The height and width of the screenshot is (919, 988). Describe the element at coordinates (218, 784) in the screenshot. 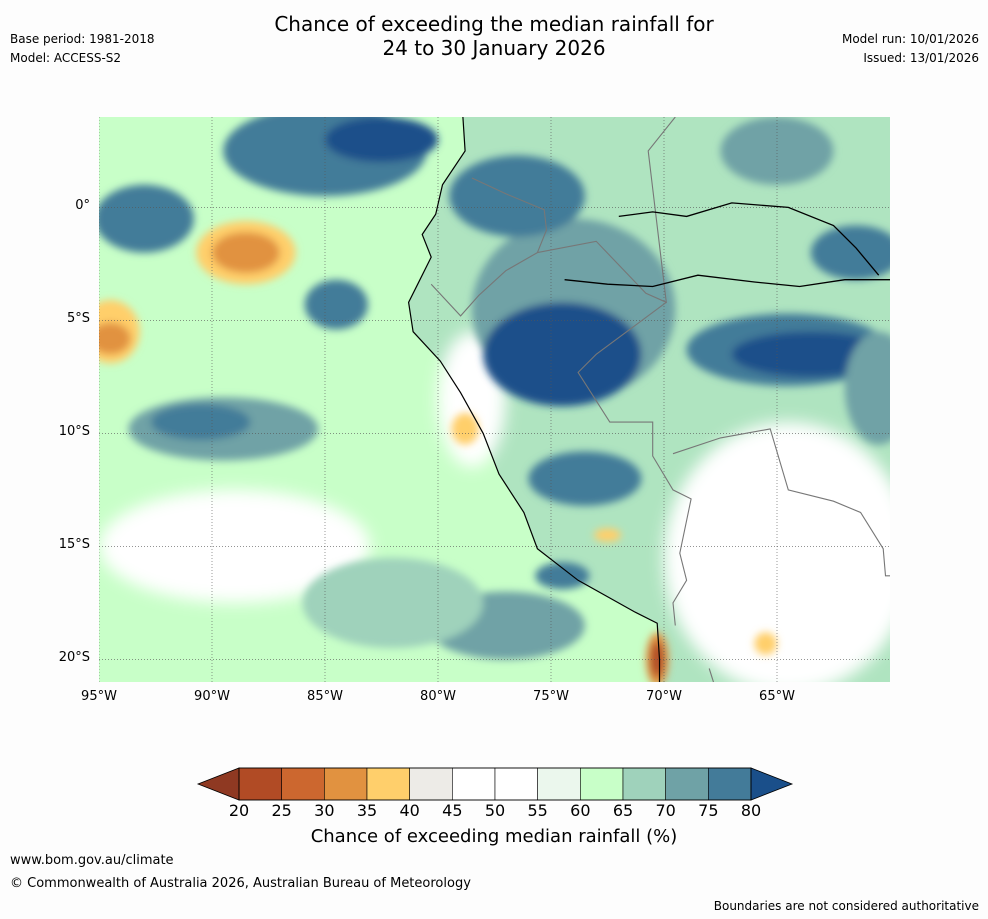

I see `colorbar-under-arrow` at that location.